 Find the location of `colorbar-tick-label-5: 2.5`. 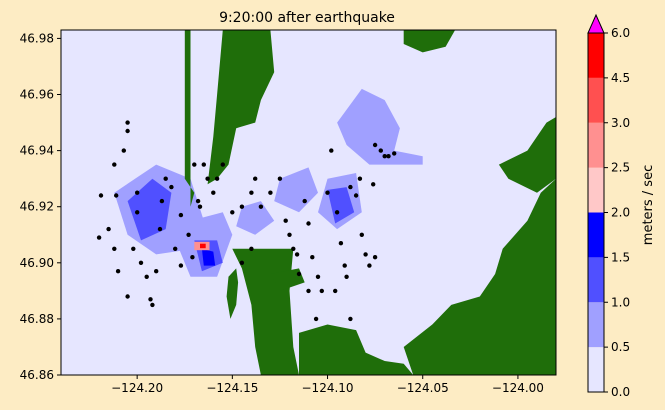

colorbar-tick-label-5: 2.5 is located at coordinates (620, 168).